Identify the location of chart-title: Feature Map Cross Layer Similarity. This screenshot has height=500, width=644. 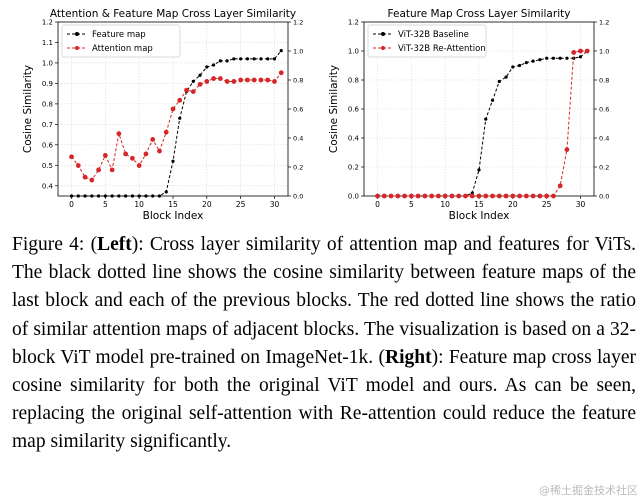
(479, 14).